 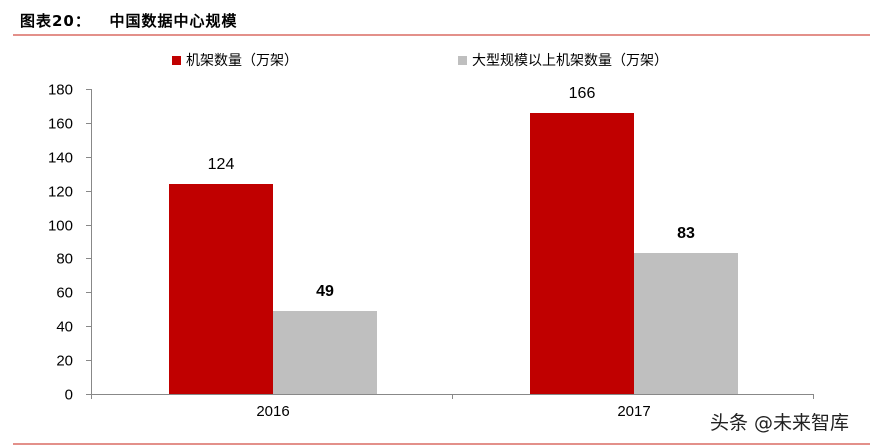 I want to click on y-tick-label: 100, so click(x=60, y=226).